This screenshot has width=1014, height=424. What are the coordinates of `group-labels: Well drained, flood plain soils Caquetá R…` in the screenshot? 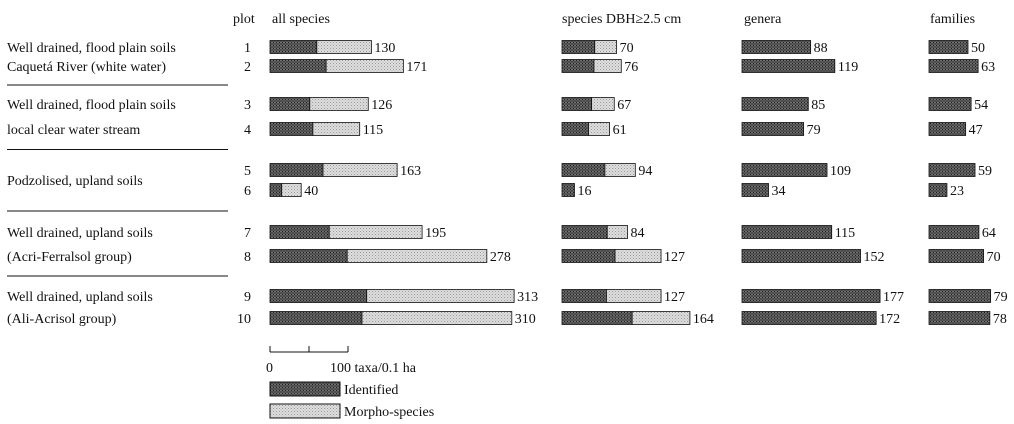 It's located at (117, 184).